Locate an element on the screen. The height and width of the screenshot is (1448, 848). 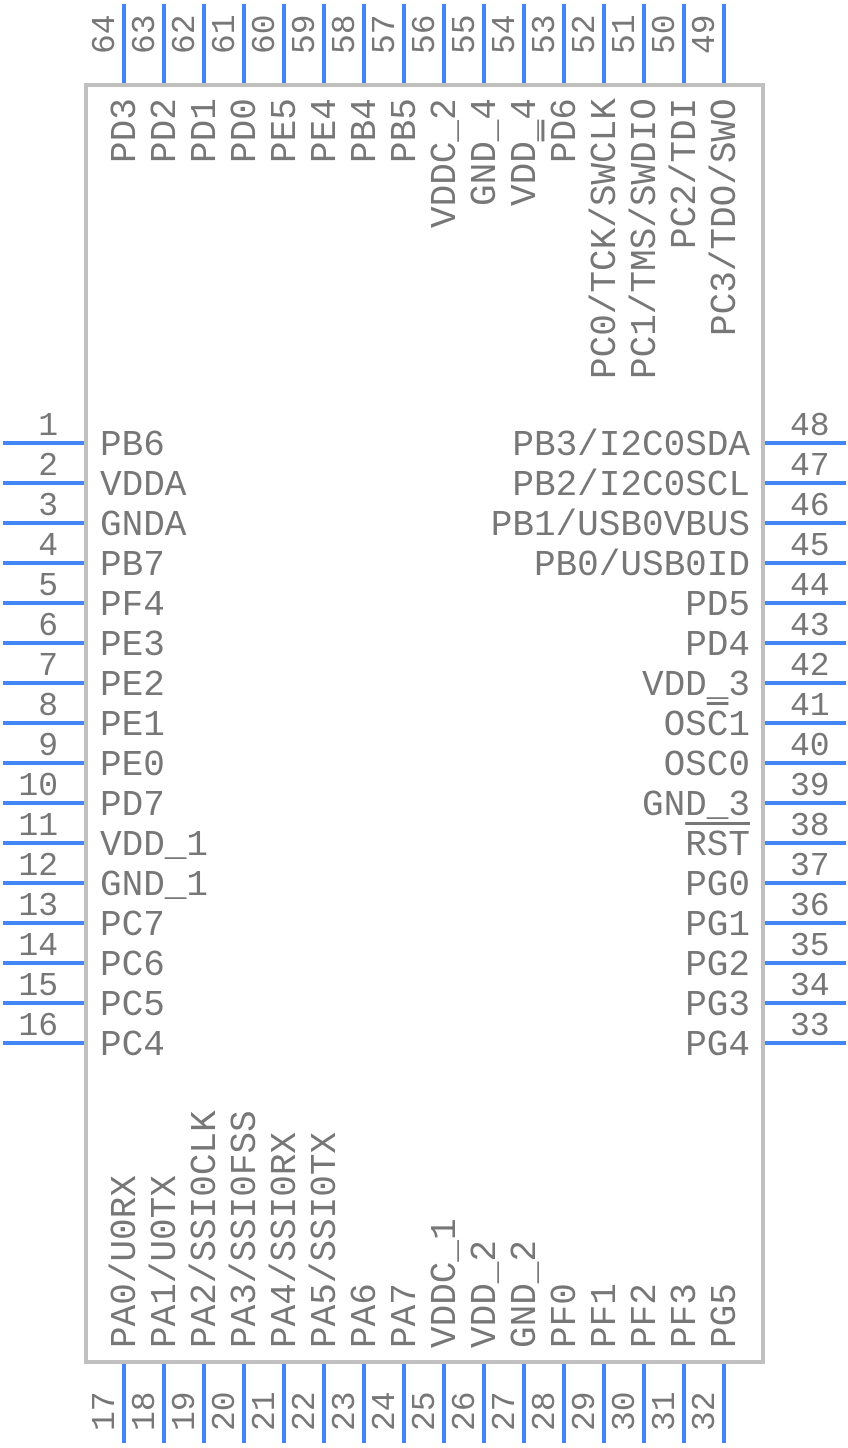
pin-number-60: 60 is located at coordinates (265, 34).